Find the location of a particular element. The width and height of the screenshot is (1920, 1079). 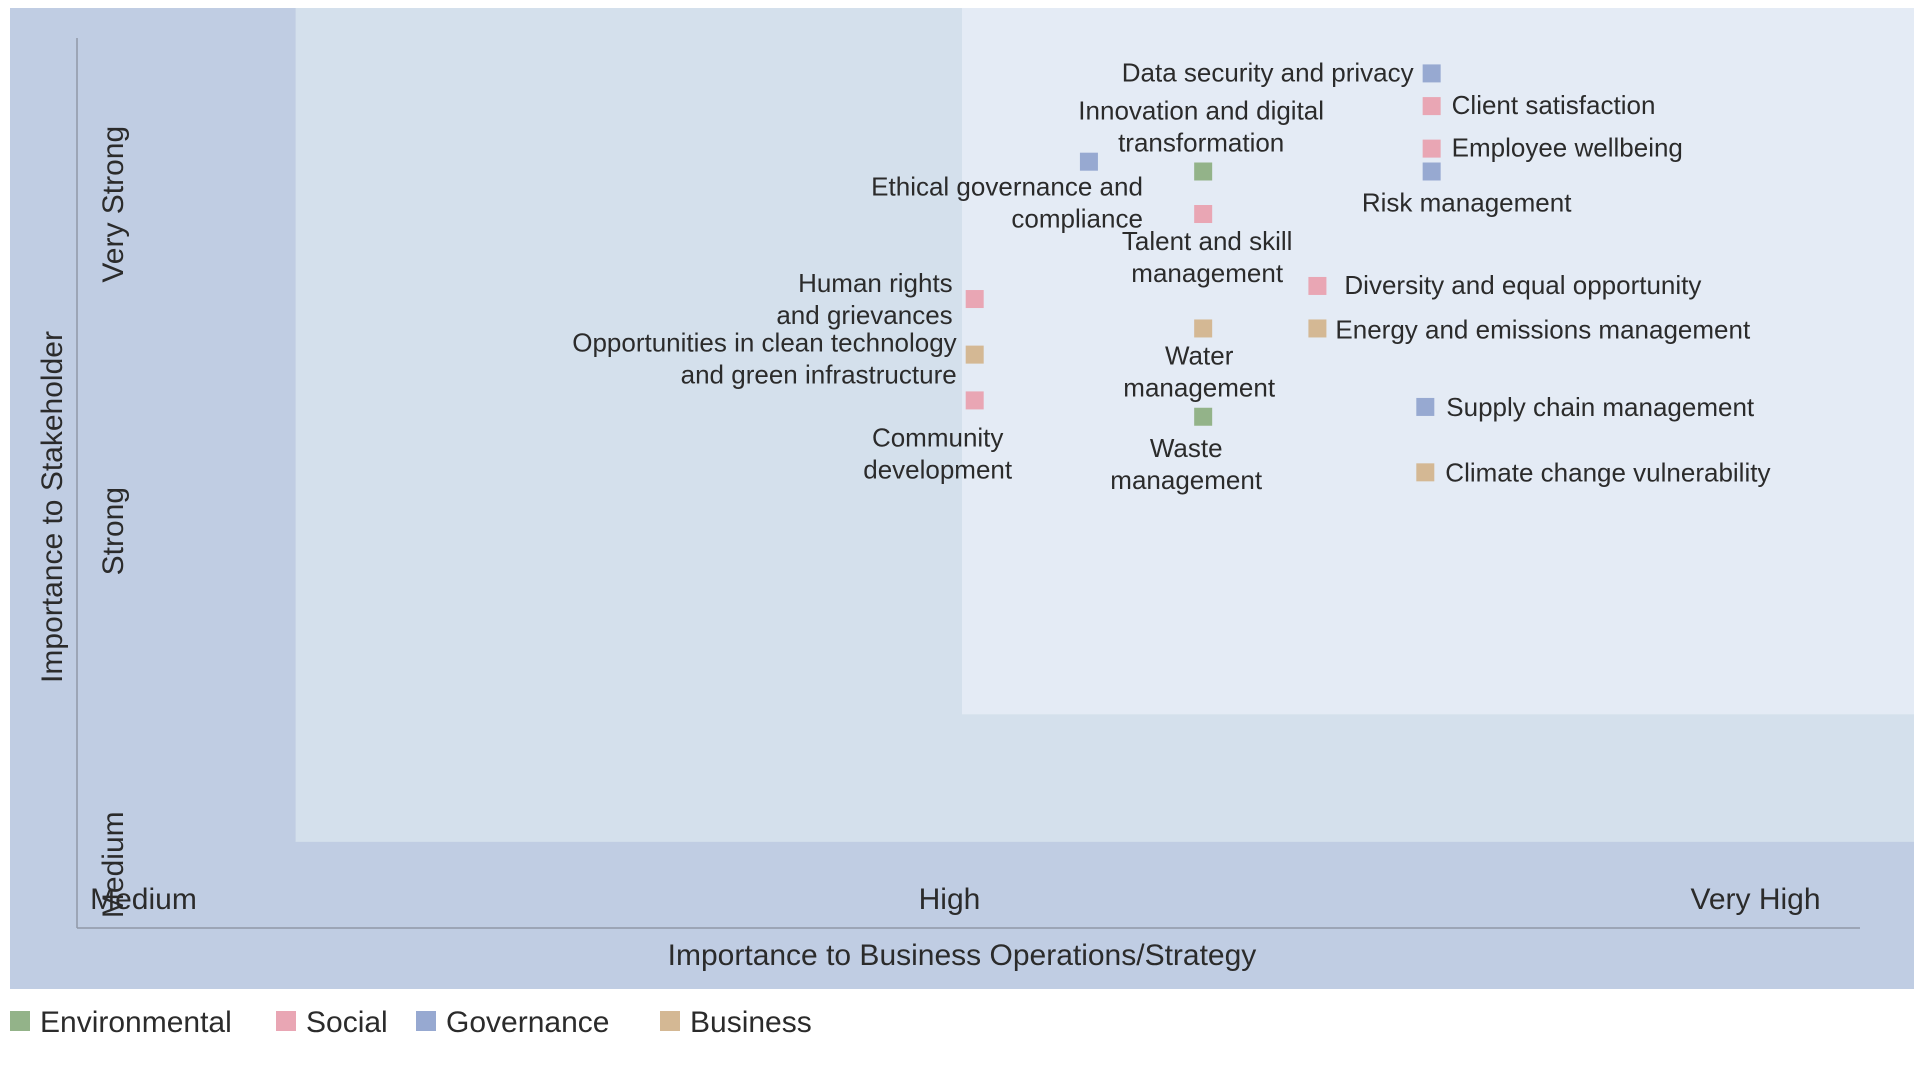

label-risk-management: Risk management is located at coordinates (1467, 203).